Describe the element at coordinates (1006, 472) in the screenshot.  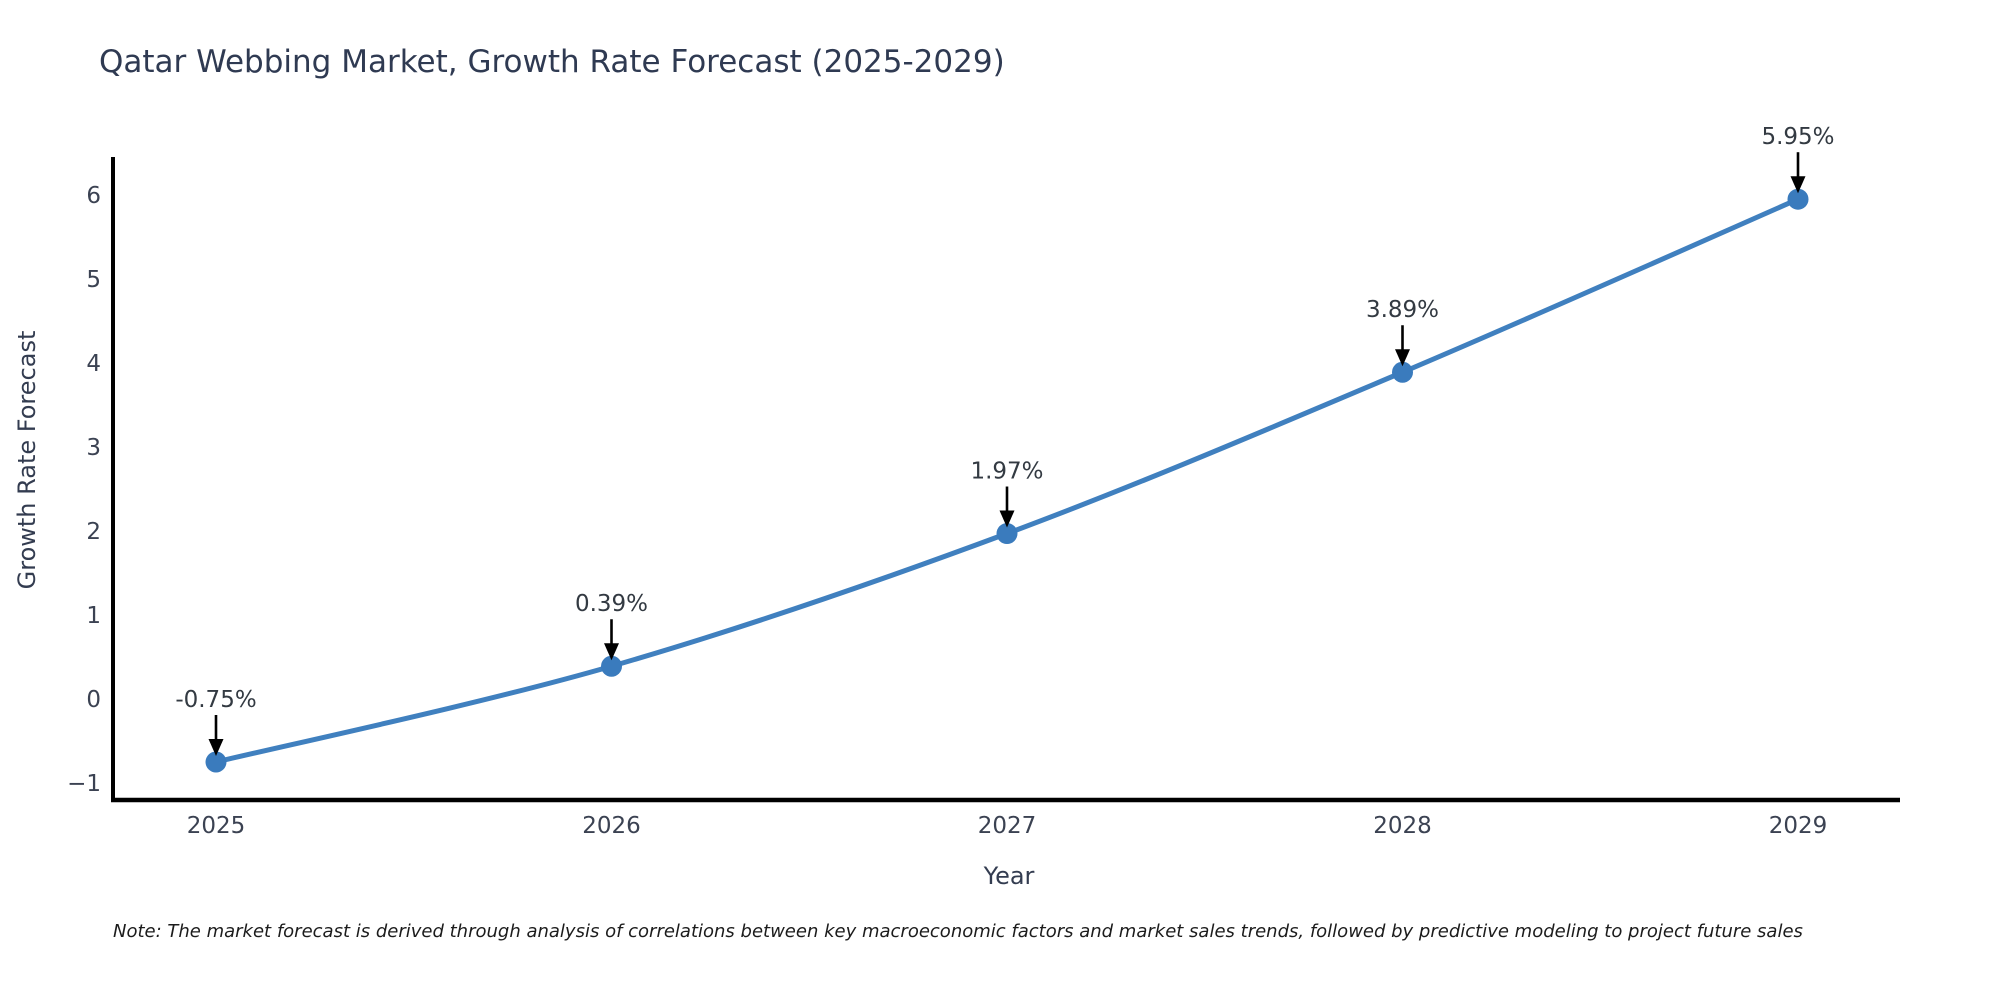
I see `annotation-label: 1.97%` at that location.